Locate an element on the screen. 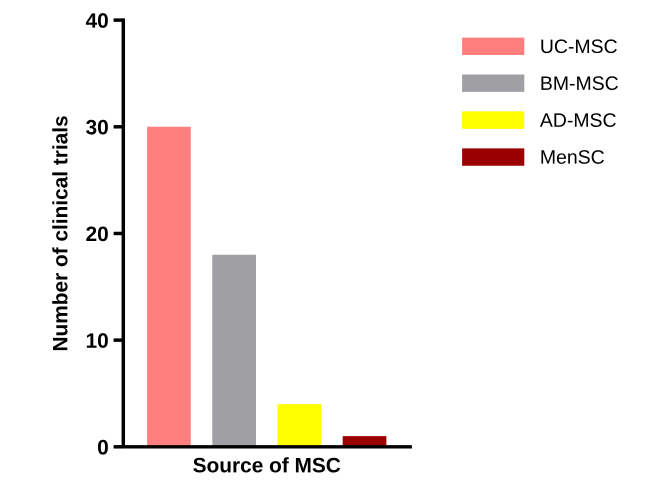 The height and width of the screenshot is (491, 649). legend-label: AD-MSC is located at coordinates (578, 120).